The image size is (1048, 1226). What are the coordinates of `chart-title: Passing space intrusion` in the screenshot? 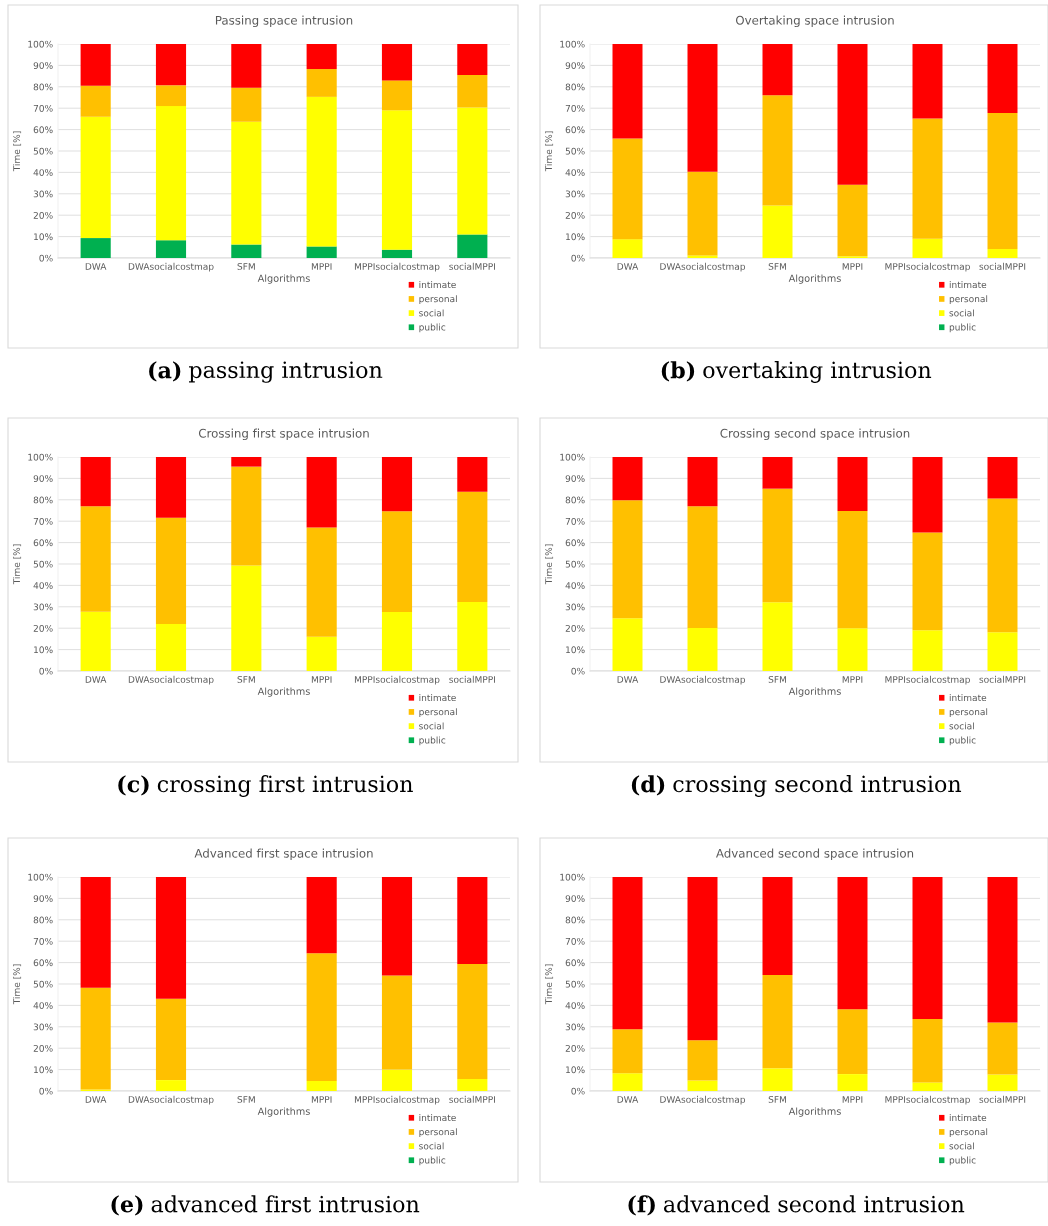 It's located at (284, 21).